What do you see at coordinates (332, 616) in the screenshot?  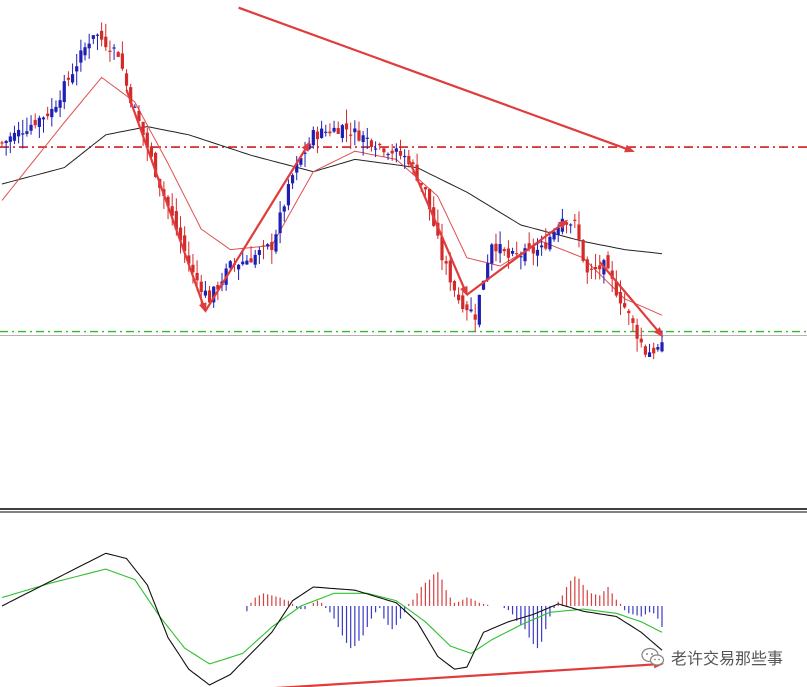 I see `signal-line` at bounding box center [332, 616].